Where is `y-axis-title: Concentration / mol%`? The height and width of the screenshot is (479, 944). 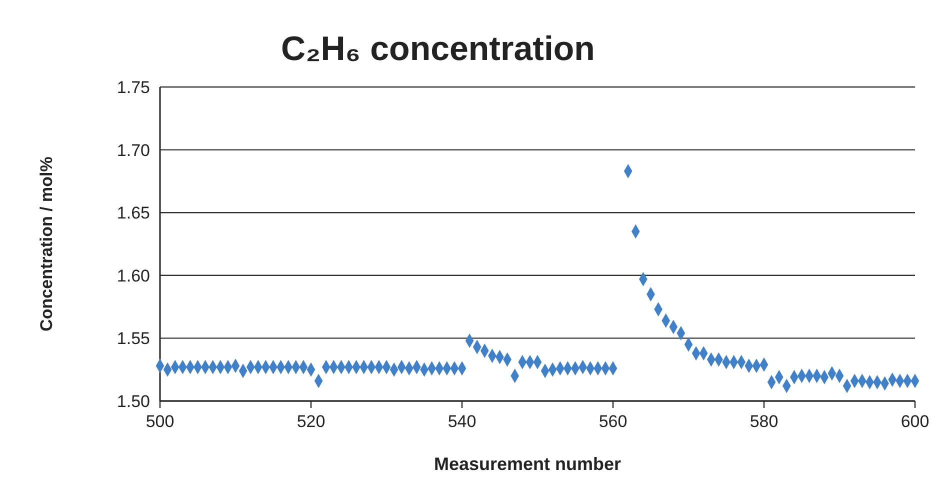 y-axis-title: Concentration / mol% is located at coordinates (46, 244).